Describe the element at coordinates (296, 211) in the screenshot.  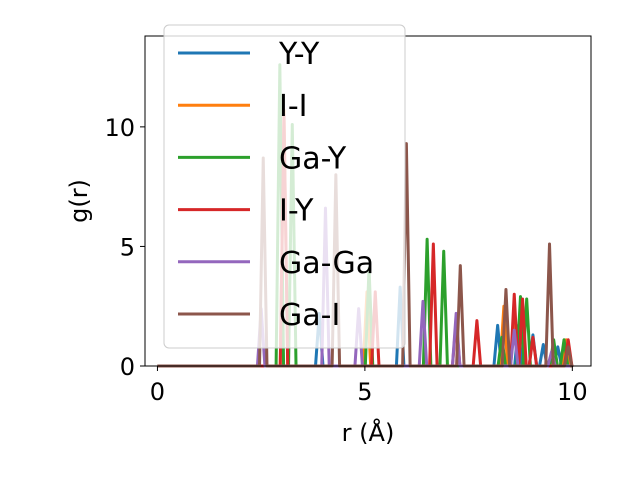
I see `legend-label: I-Y` at that location.